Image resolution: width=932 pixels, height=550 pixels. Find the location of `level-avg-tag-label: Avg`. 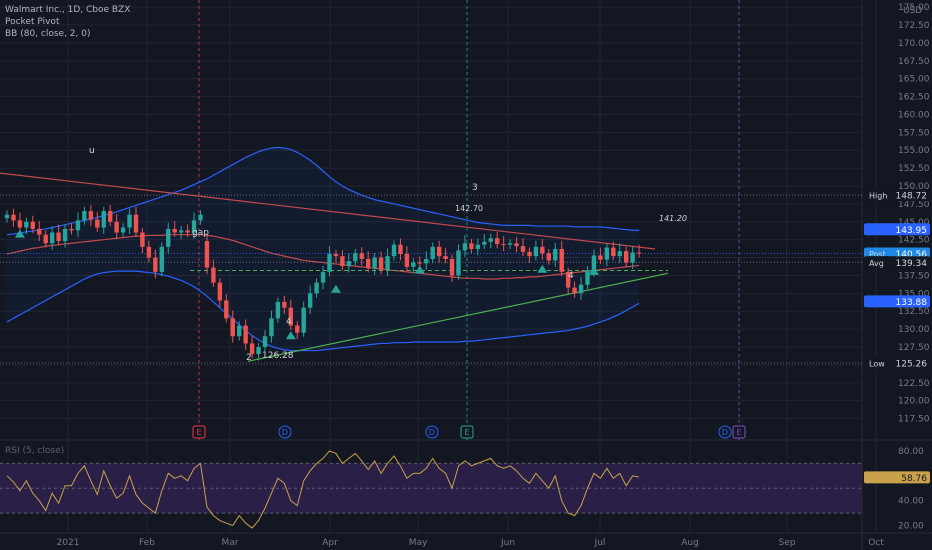

level-avg-tag-label: Avg is located at coordinates (876, 263).